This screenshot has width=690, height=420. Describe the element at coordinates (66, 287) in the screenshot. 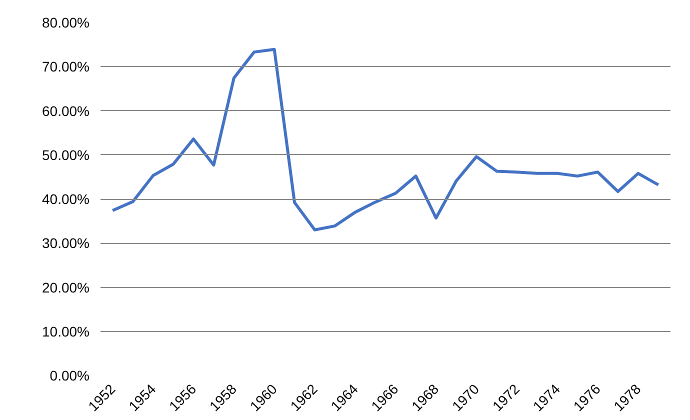

I see `y-tick-label: 20.00%` at that location.